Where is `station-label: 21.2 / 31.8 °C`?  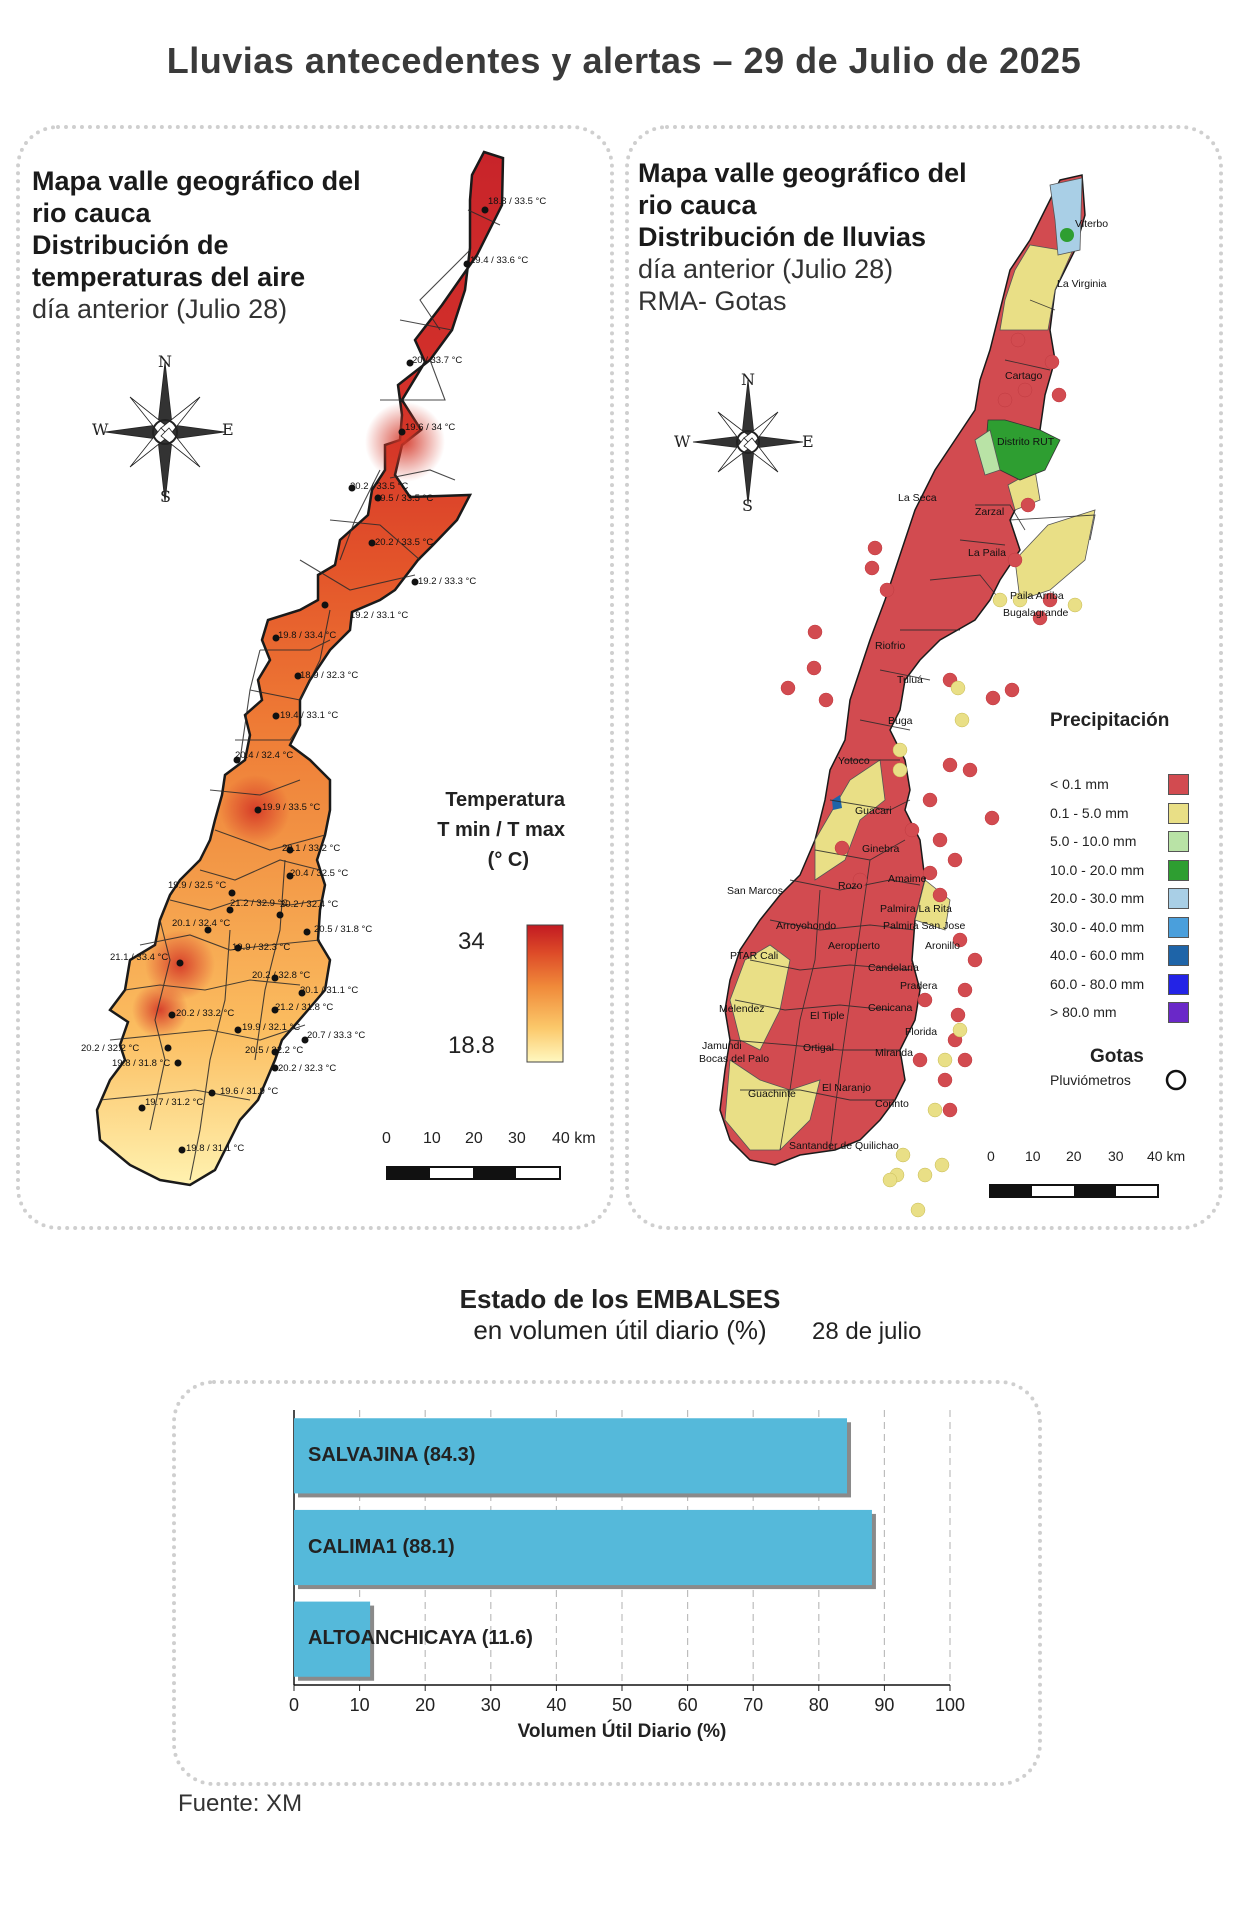
station-label: 21.2 / 31.8 °C is located at coordinates (304, 1007).